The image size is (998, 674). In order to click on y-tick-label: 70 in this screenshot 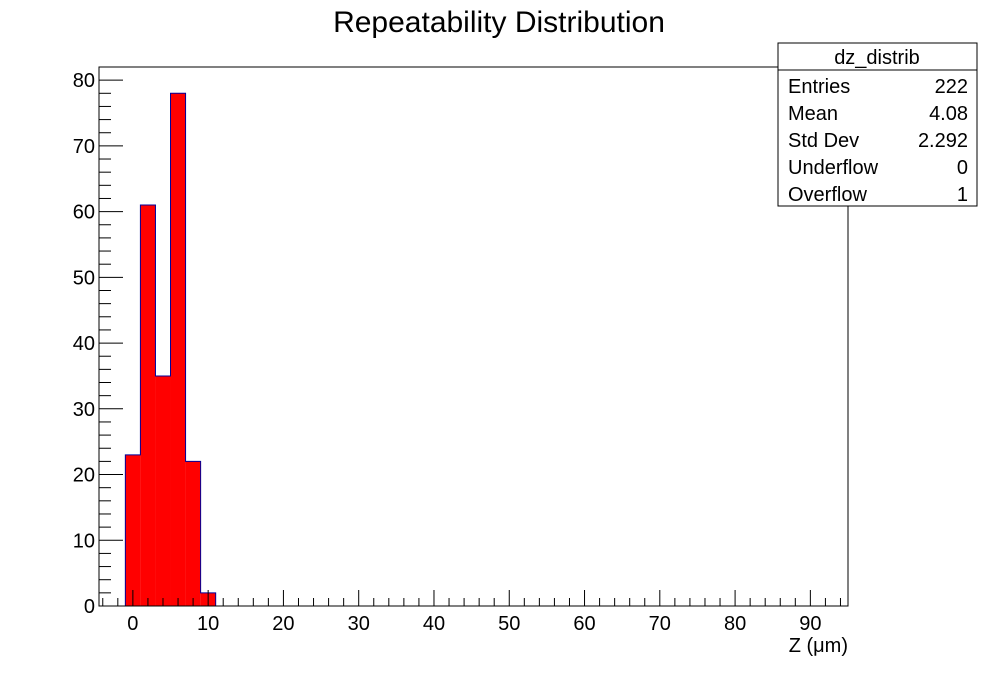, I will do `click(84, 147)`.